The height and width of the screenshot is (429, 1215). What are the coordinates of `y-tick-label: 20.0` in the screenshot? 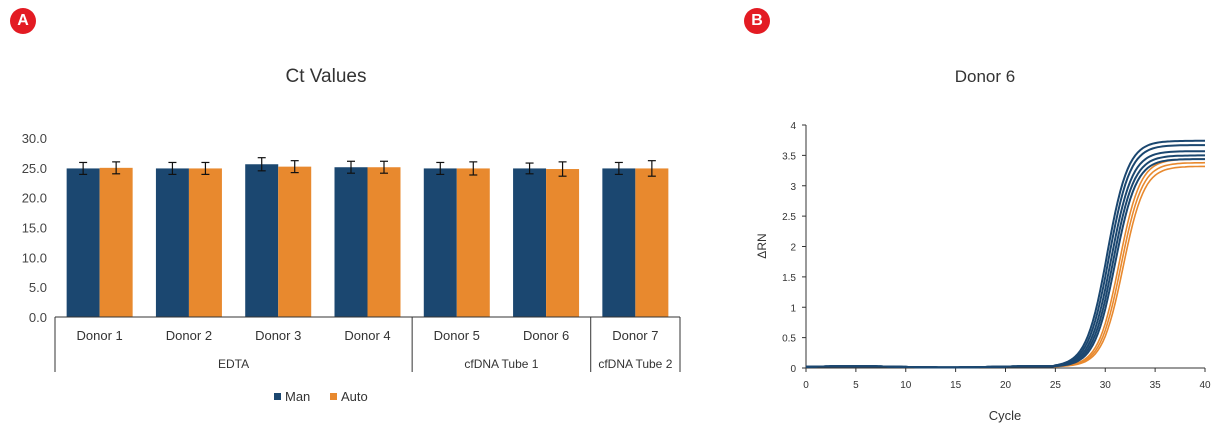 It's located at (34, 198).